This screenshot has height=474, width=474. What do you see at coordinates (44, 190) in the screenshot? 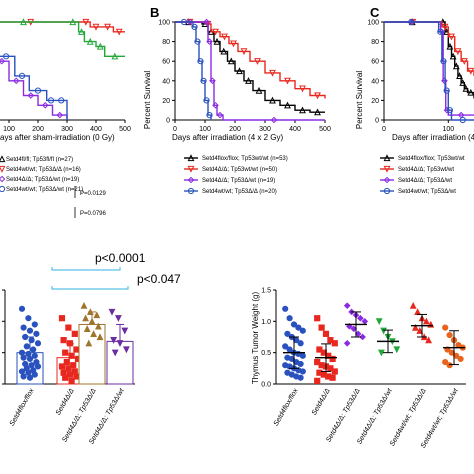
I see `legend-label: Setd4wt/wt; Tp53Δ/wt (n=21)` at bounding box center [44, 190].